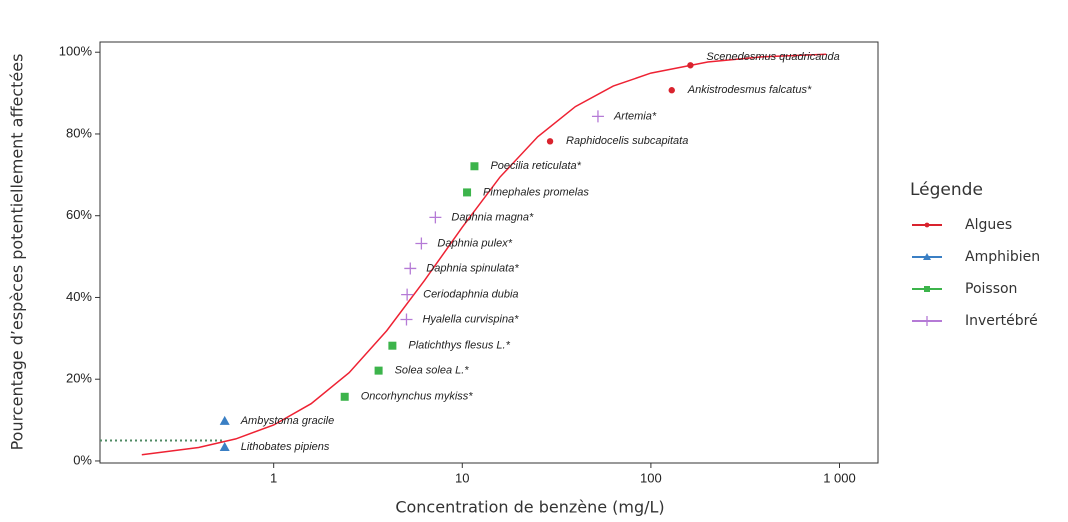 The width and height of the screenshot is (1068, 522). I want to click on y-tick-label: 60%, so click(79, 214).